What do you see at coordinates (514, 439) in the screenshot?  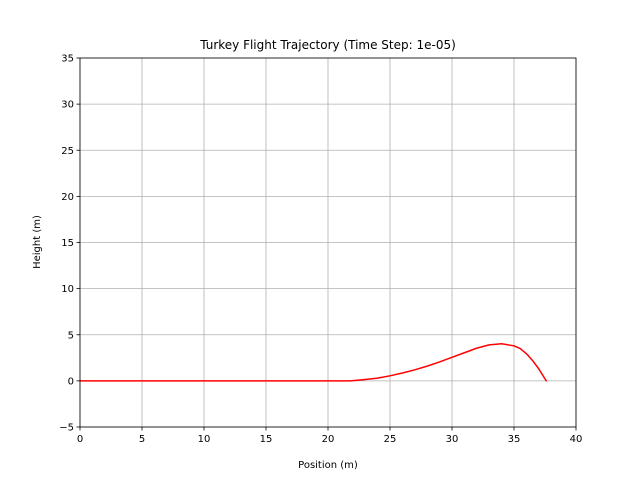 I see `x-tick-label: 35` at bounding box center [514, 439].